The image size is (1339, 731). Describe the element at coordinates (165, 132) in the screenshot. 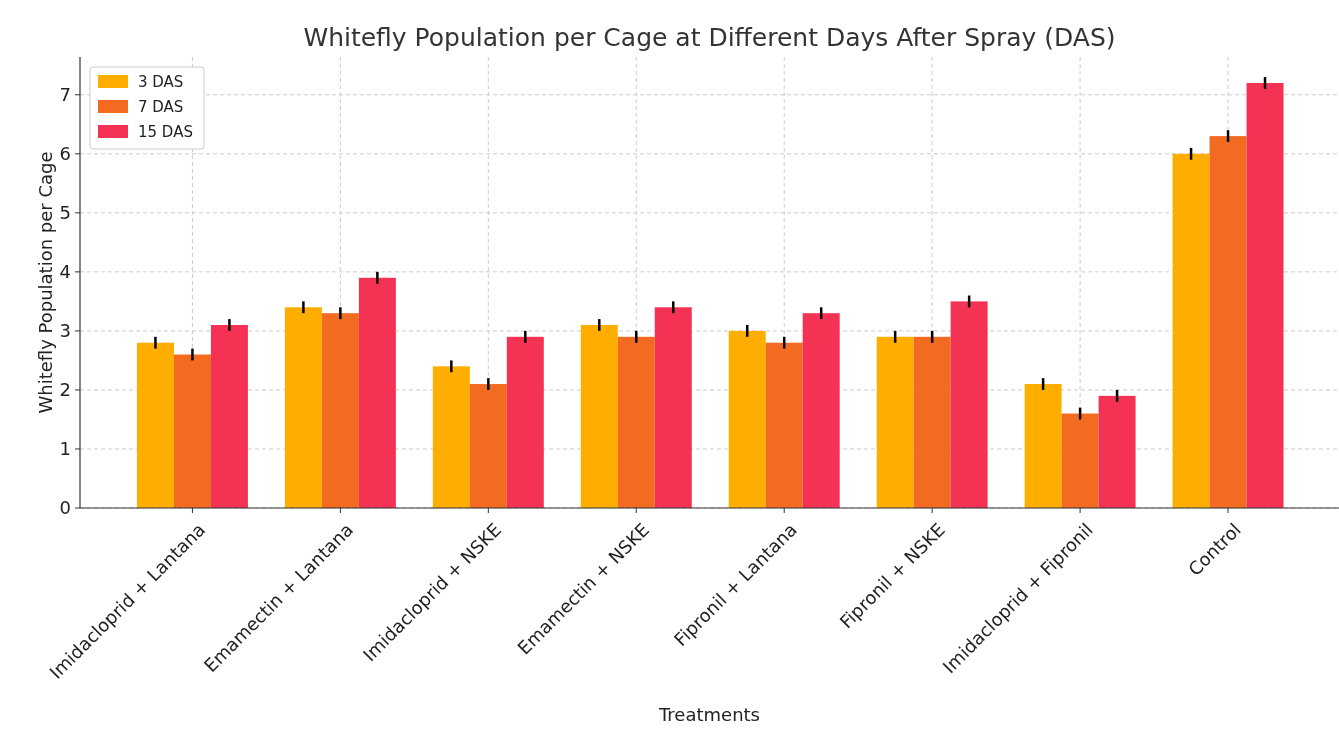

I see `legend-label: 15 DAS` at that location.